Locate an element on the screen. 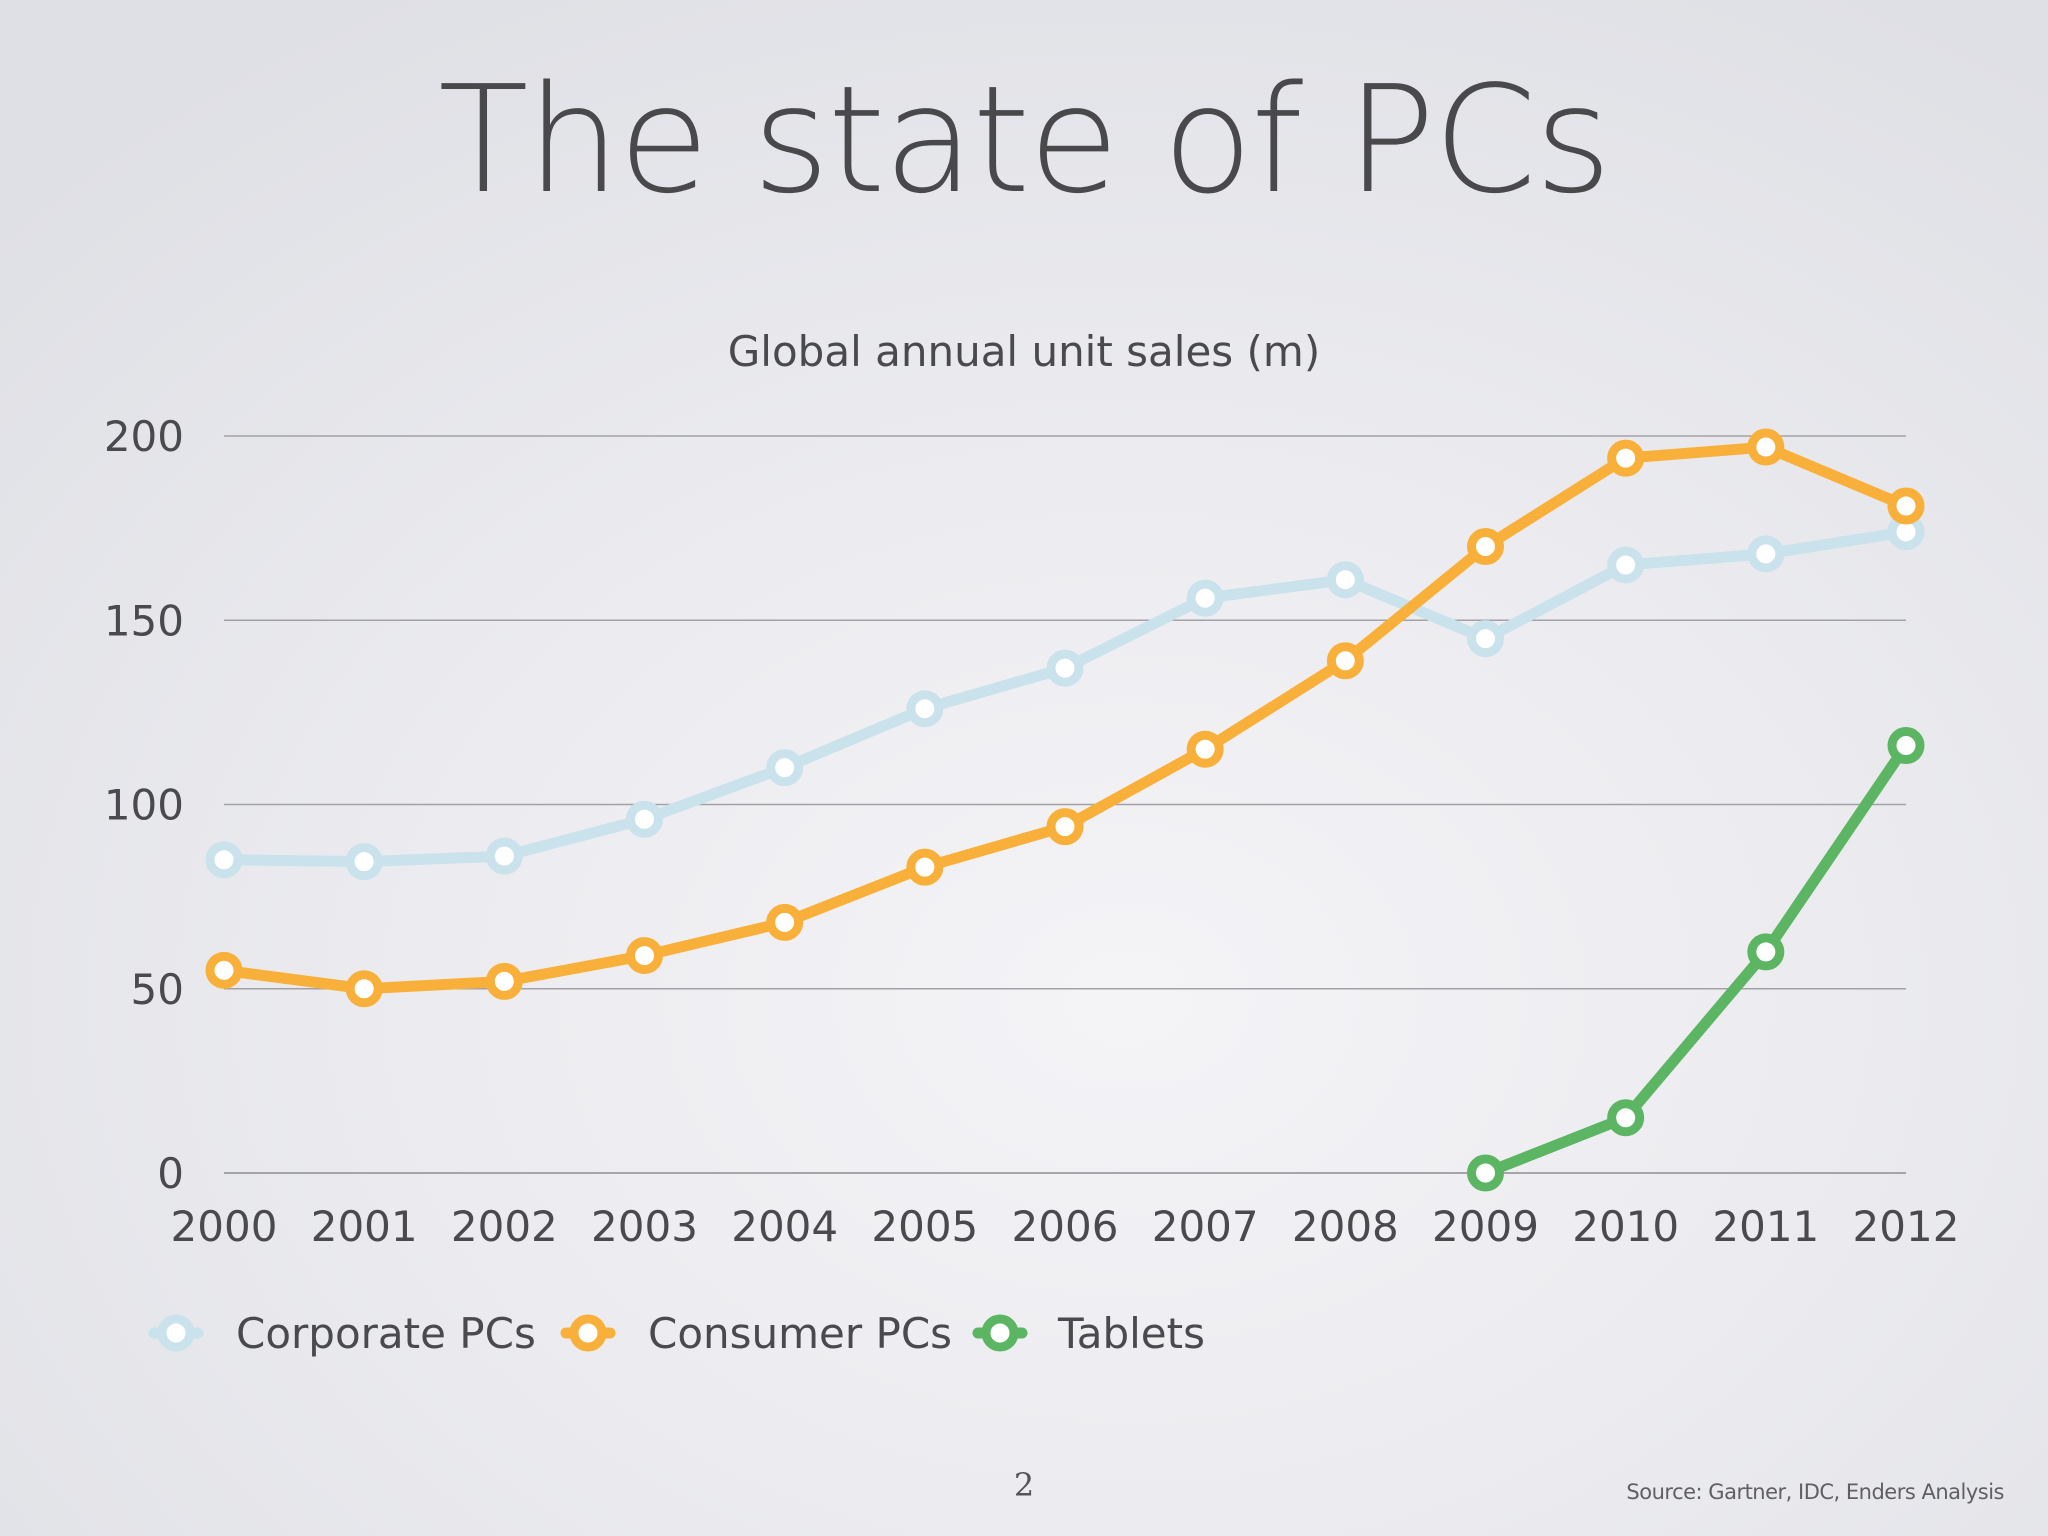 The width and height of the screenshot is (2048, 1536). legend-label: Tablets is located at coordinates (1131, 1333).